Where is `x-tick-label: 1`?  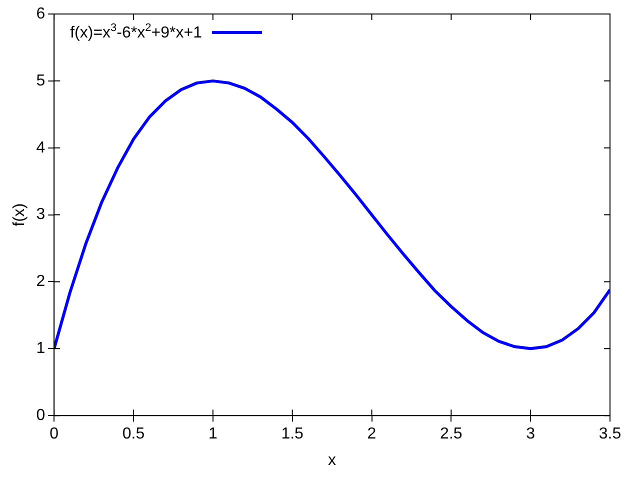
x-tick-label: 1 is located at coordinates (213, 434).